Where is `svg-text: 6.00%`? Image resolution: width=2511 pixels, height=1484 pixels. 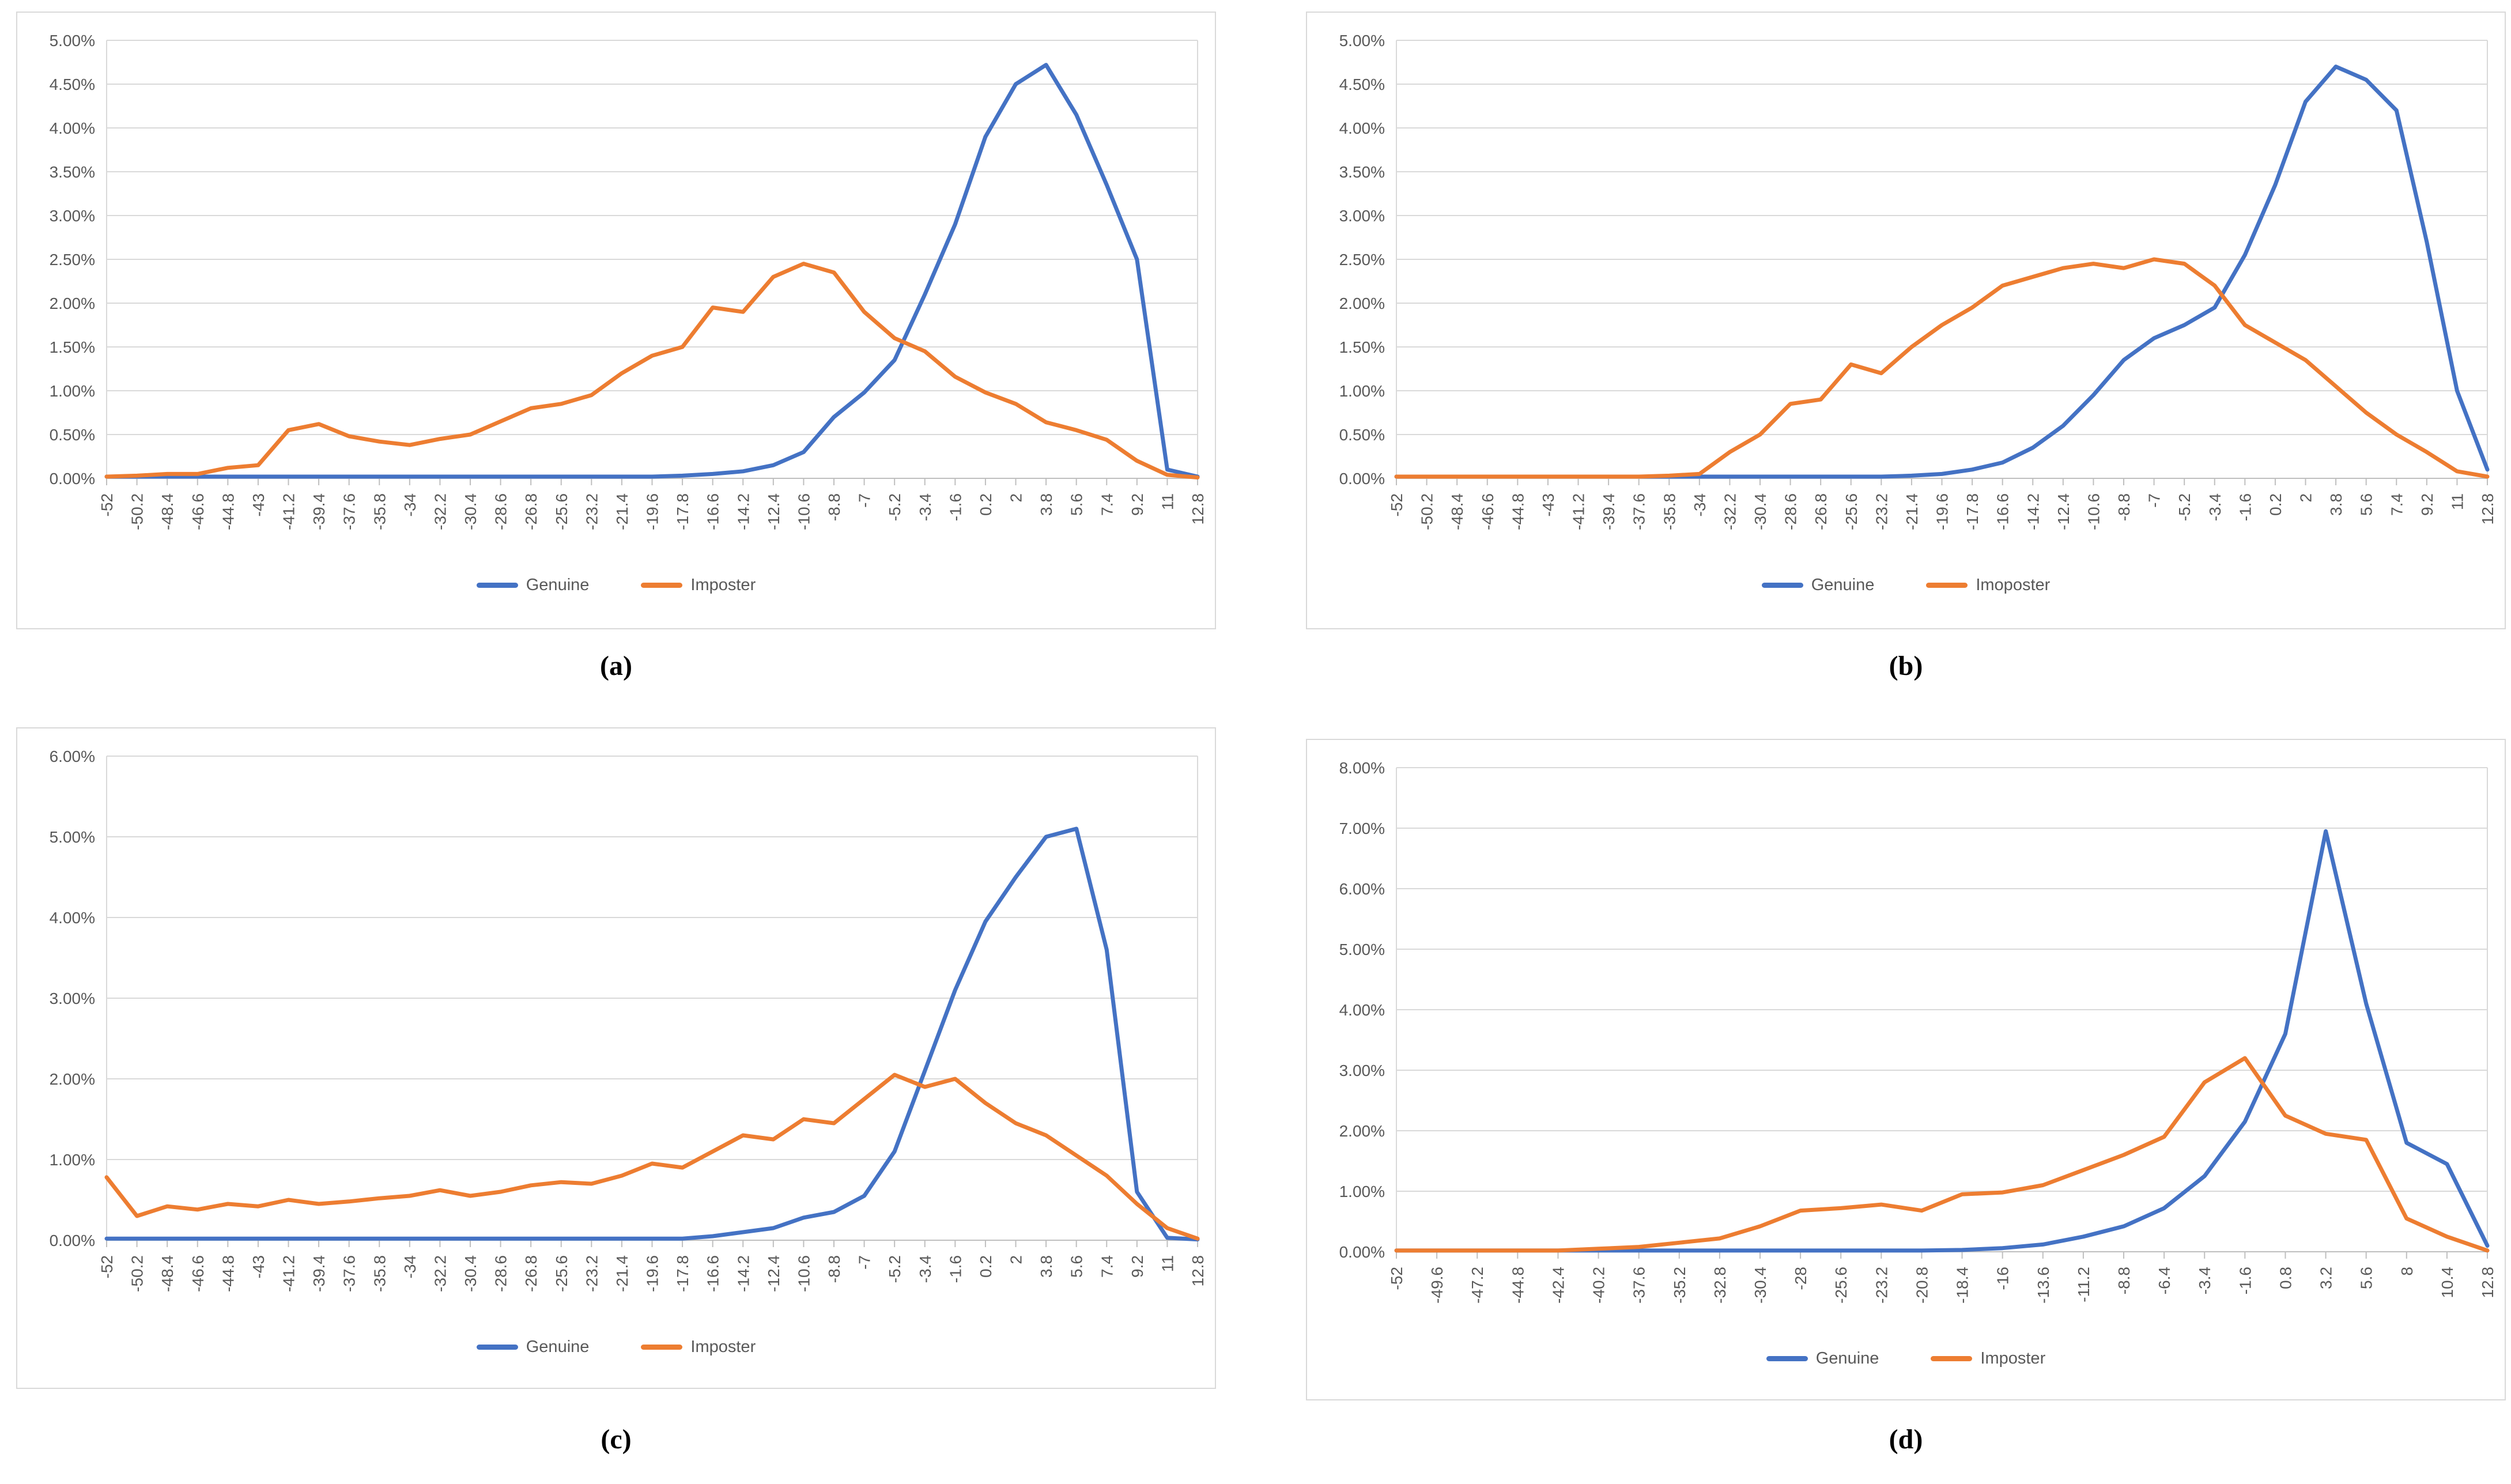
svg-text: 6.00% is located at coordinates (1362, 889).